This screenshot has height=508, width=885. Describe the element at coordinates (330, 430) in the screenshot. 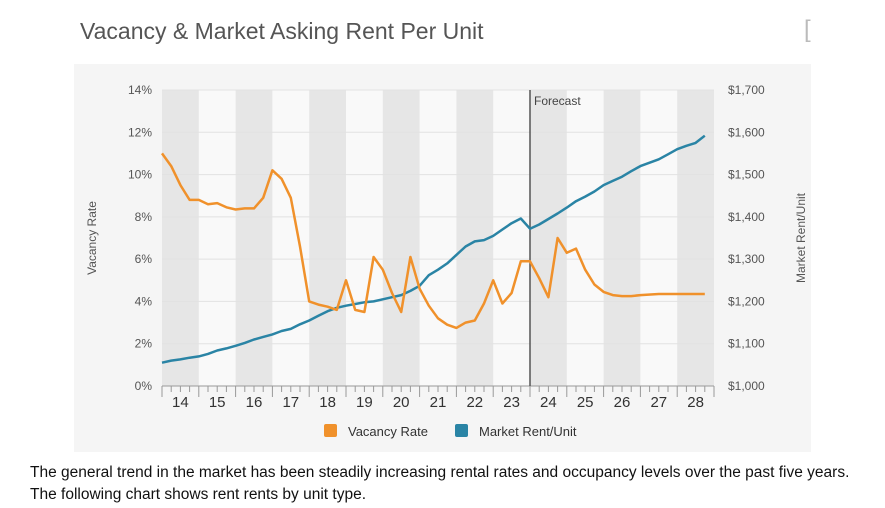

I see `legend-swatch-vacancy-rate` at that location.